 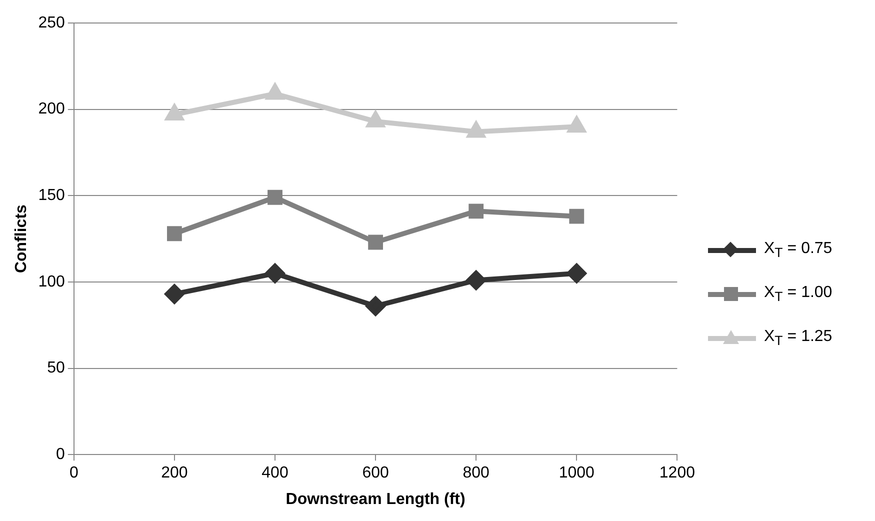 What do you see at coordinates (51, 281) in the screenshot?
I see `y-tick-label: 100` at bounding box center [51, 281].